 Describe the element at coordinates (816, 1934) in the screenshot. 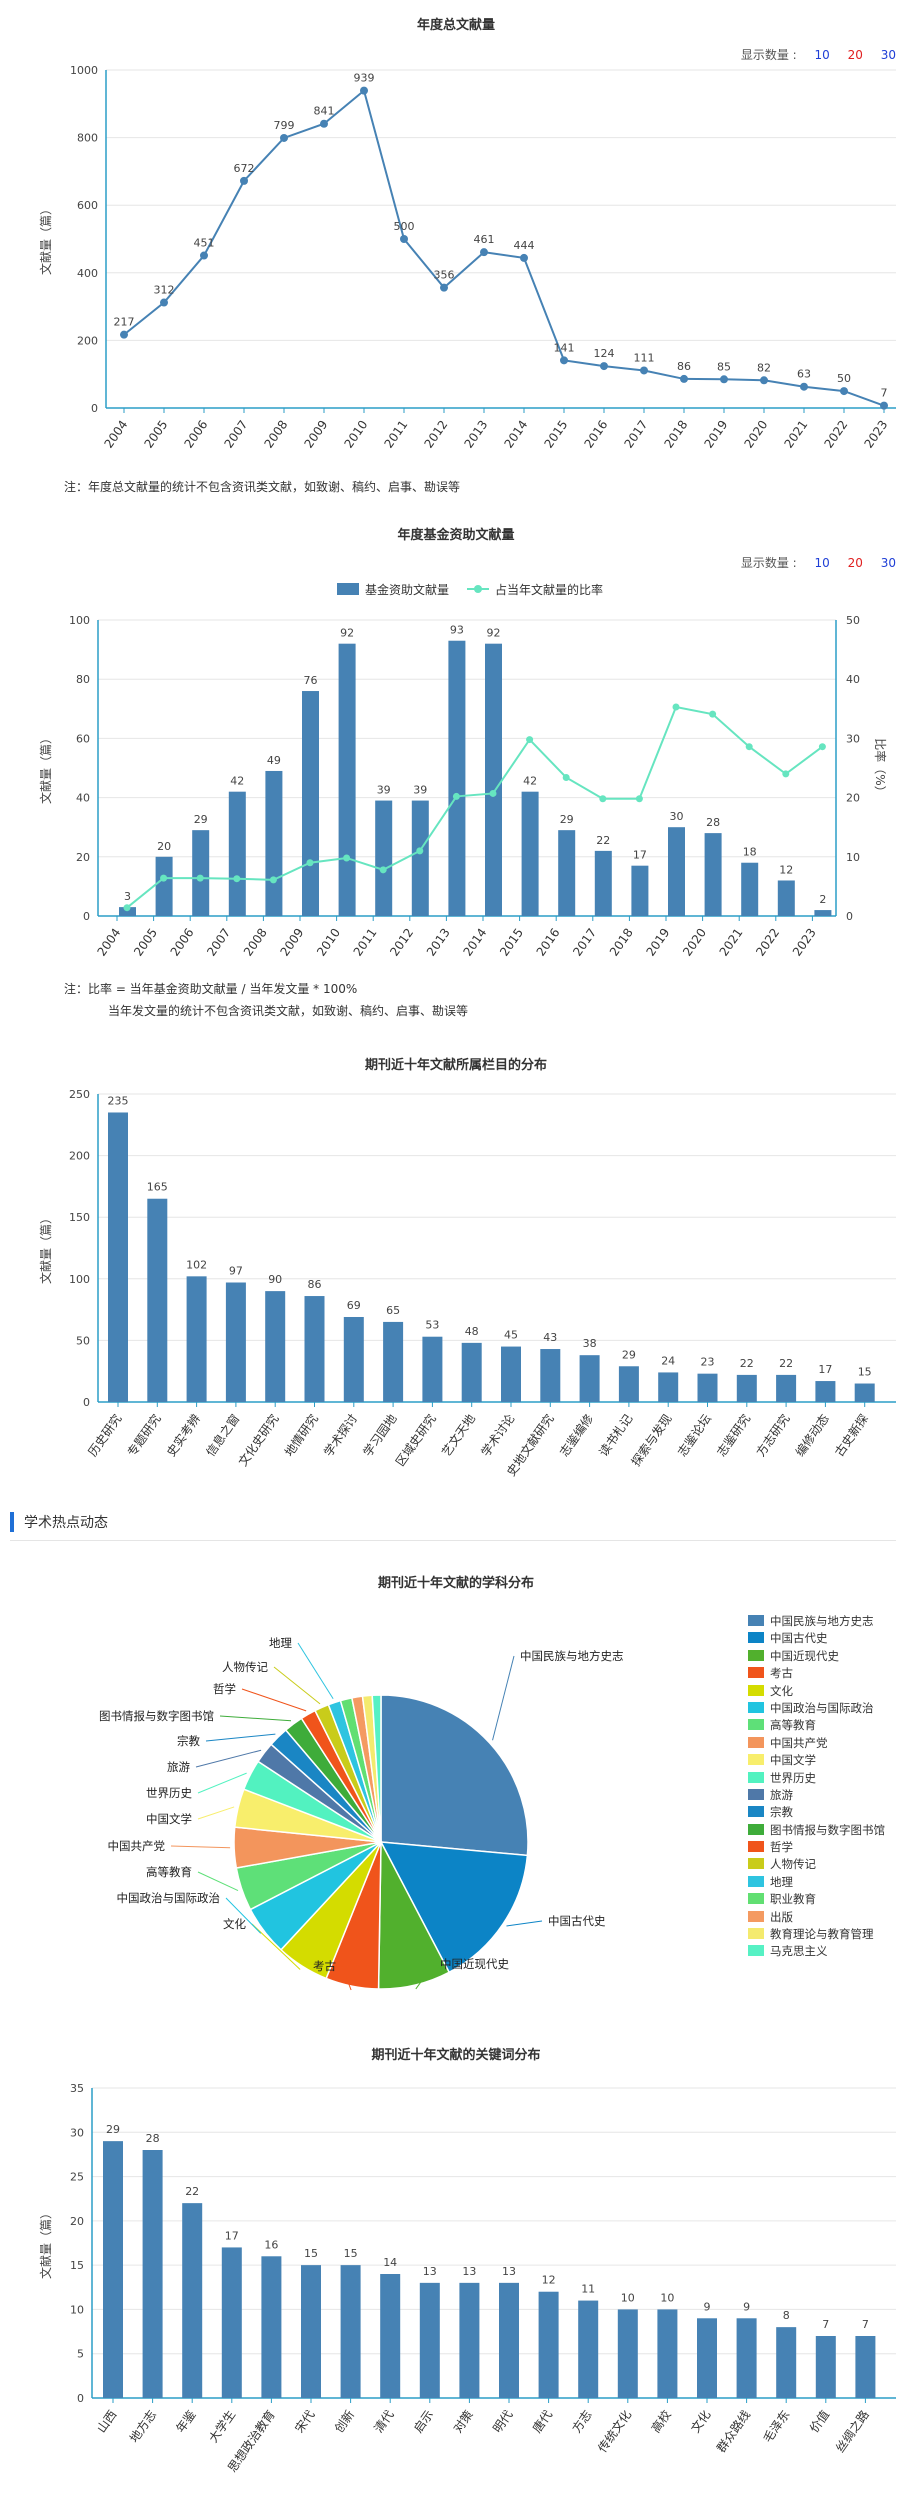

I see `legend-item: 教育理论与教育管理` at that location.